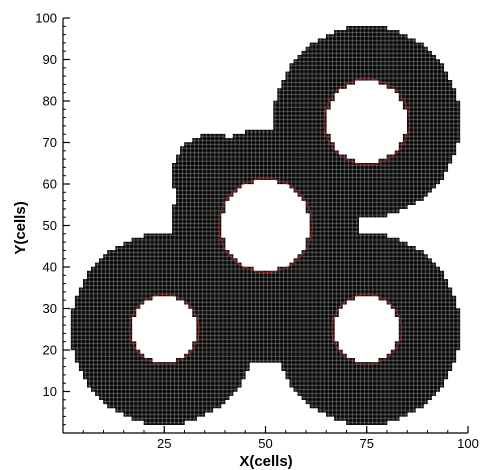  Describe the element at coordinates (50, 142) in the screenshot. I see `y-tick-label: 70` at that location.